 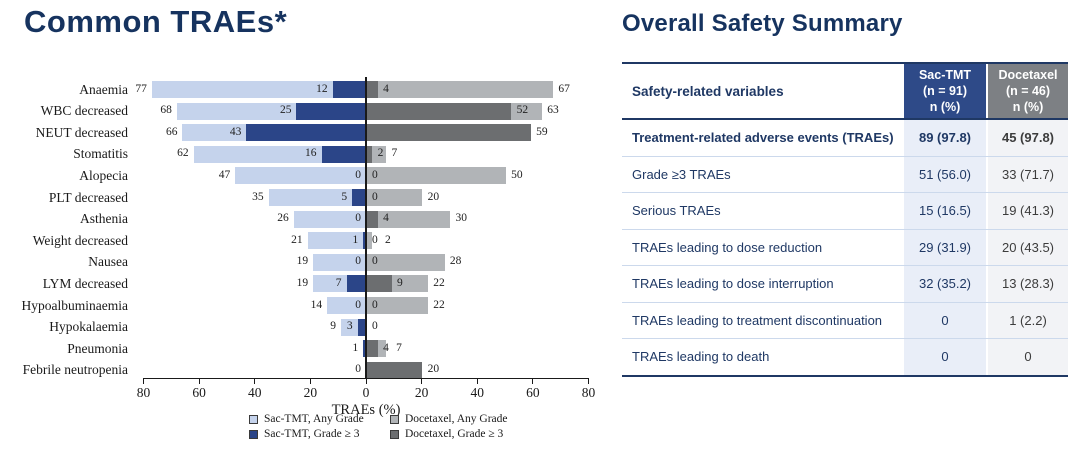 I want to click on table-row: Serious TRAEs 15 (16.5) 19 (41.3), so click(x=845, y=210).